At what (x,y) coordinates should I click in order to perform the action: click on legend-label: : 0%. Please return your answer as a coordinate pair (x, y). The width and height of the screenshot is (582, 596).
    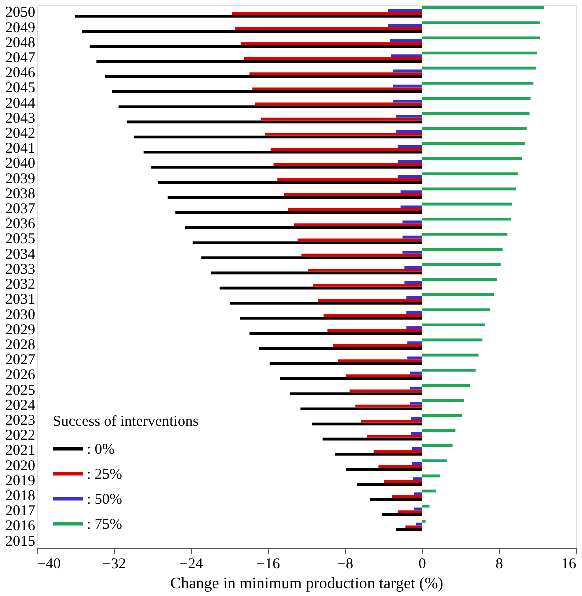
    Looking at the image, I should click on (101, 450).